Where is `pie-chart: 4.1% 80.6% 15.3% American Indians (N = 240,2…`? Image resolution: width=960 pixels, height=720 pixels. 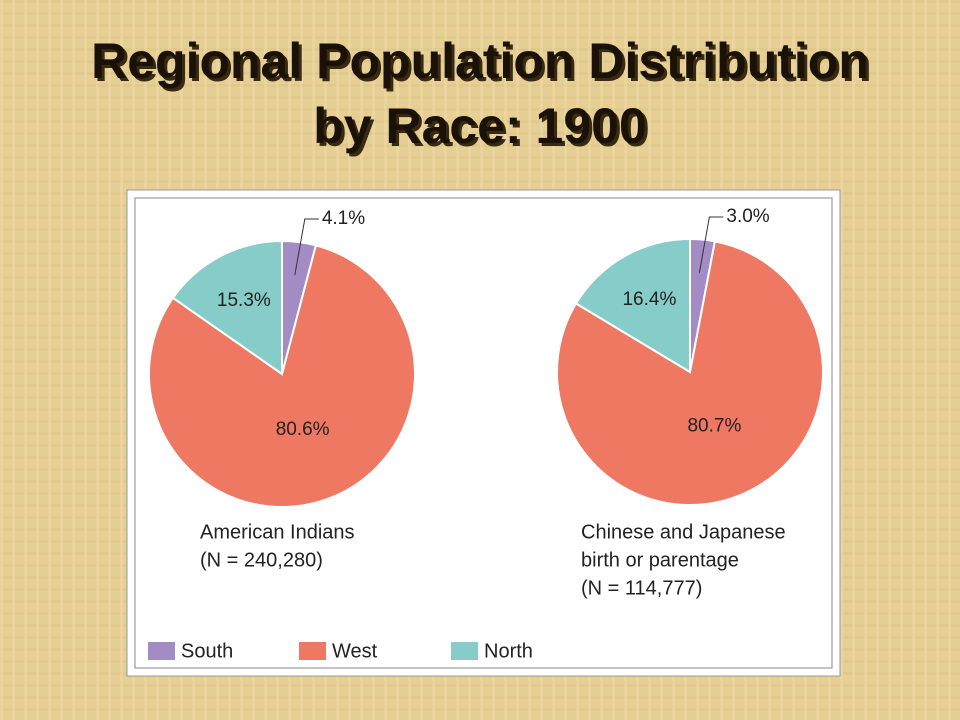 pie-chart: 4.1% 80.6% 15.3% American Indians (N = 240,2… is located at coordinates (282, 389).